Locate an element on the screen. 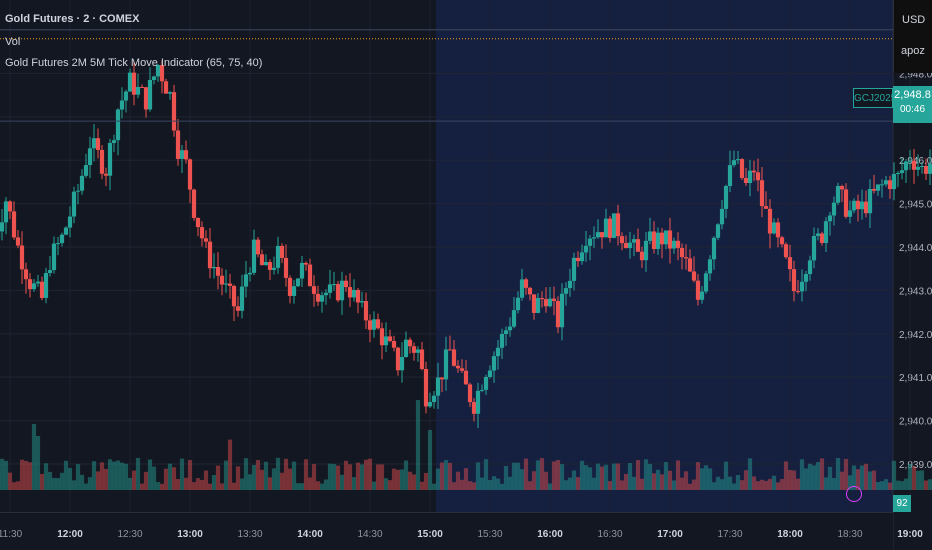 This screenshot has width=932, height=550. x-tick-label: 15:00 is located at coordinates (430, 534).